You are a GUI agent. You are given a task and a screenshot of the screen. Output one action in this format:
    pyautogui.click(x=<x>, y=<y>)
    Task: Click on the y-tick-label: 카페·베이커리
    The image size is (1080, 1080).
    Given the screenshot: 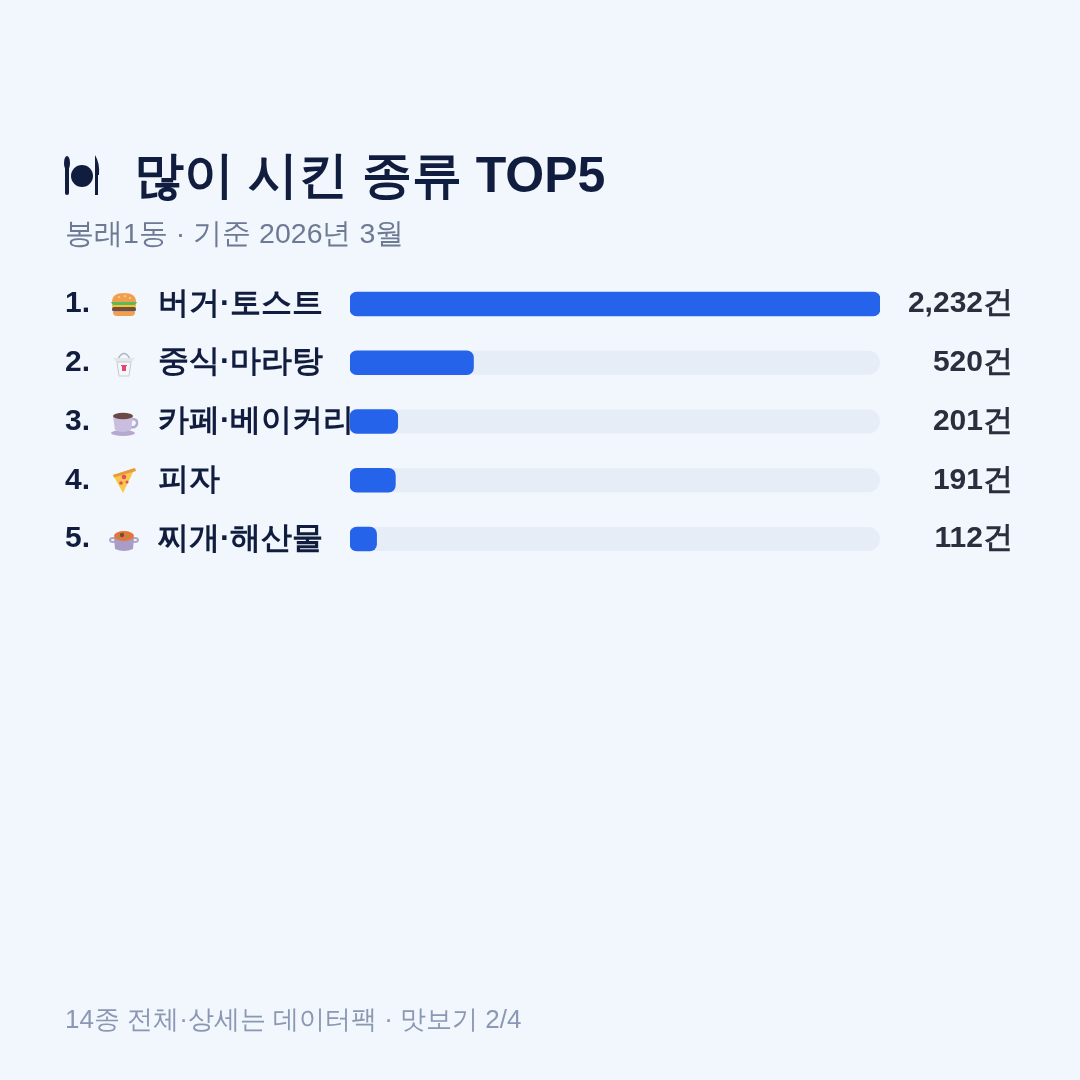 What is the action you would take?
    pyautogui.click(x=256, y=420)
    